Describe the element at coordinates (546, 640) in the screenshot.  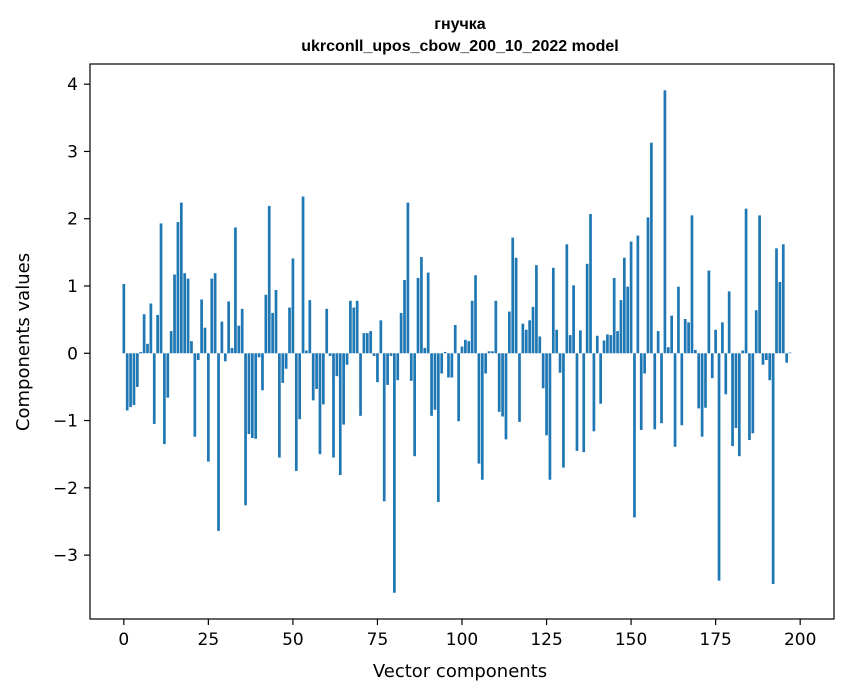
I see `x-tick-label: 125` at that location.